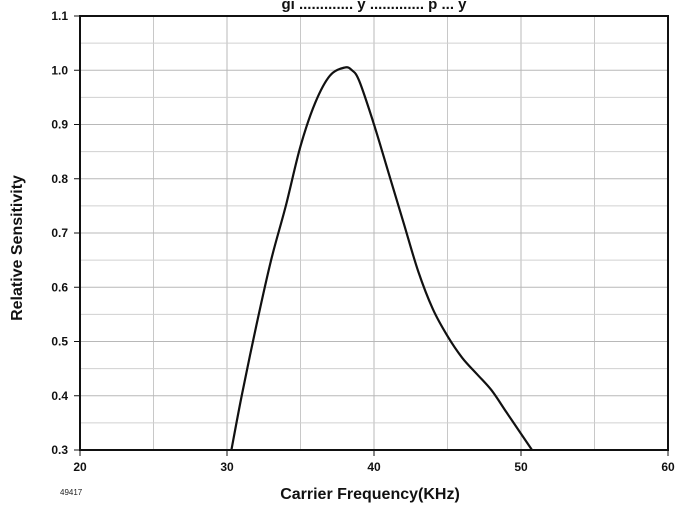 This screenshot has height=506, width=681. What do you see at coordinates (59, 179) in the screenshot?
I see `y-axis-tick-label: 0.8` at bounding box center [59, 179].